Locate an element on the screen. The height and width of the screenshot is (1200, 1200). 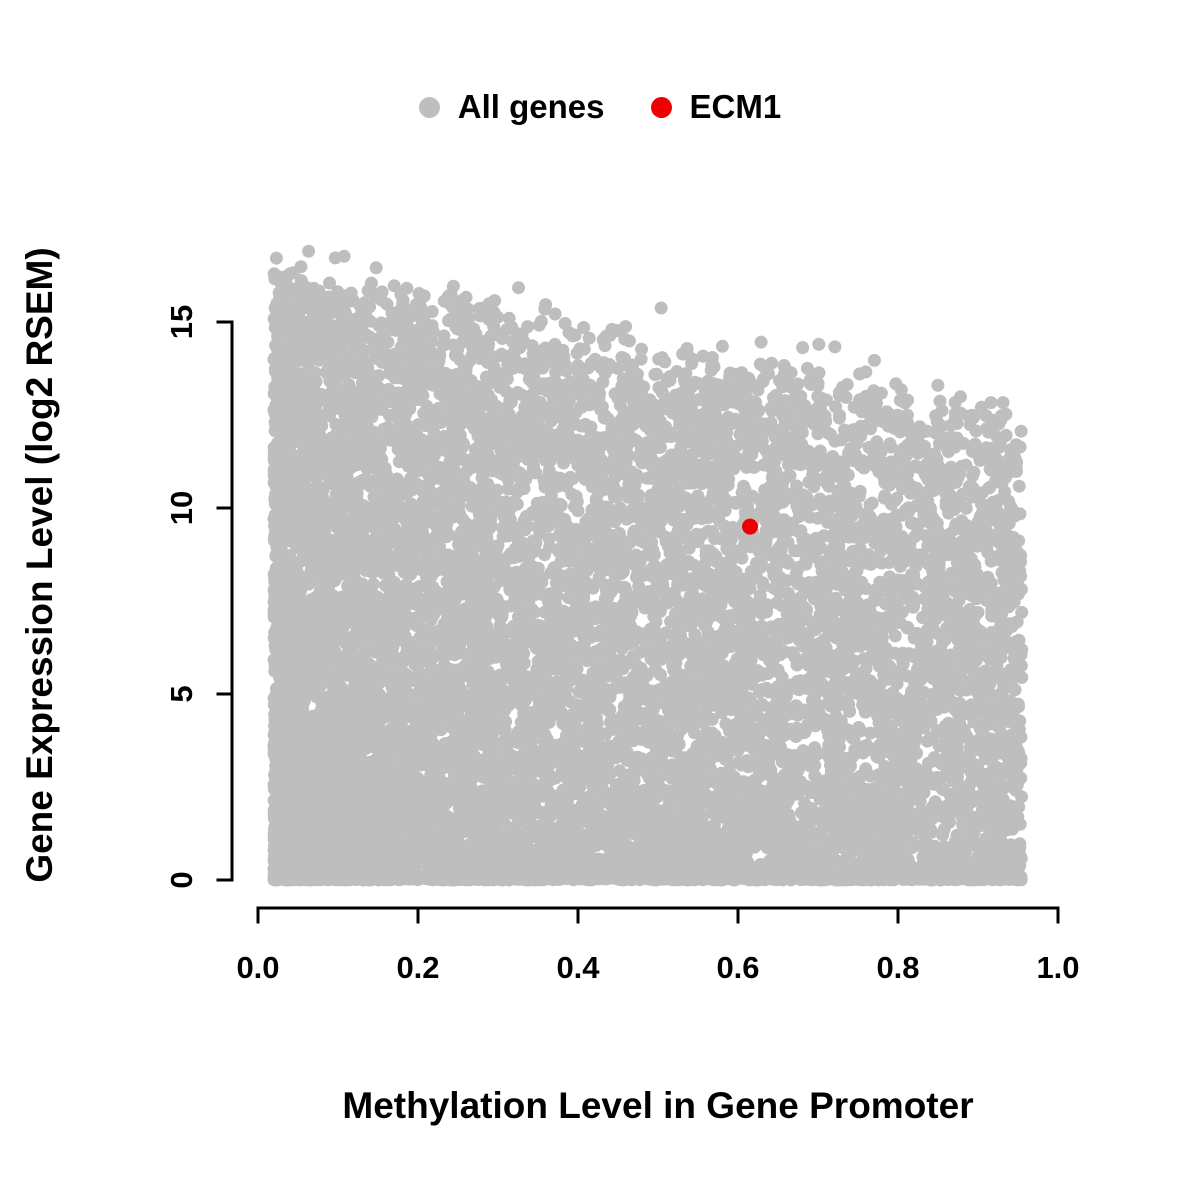
y-axis-title: Gene Expression Level (log2 RSEM) is located at coordinates (39, 565).